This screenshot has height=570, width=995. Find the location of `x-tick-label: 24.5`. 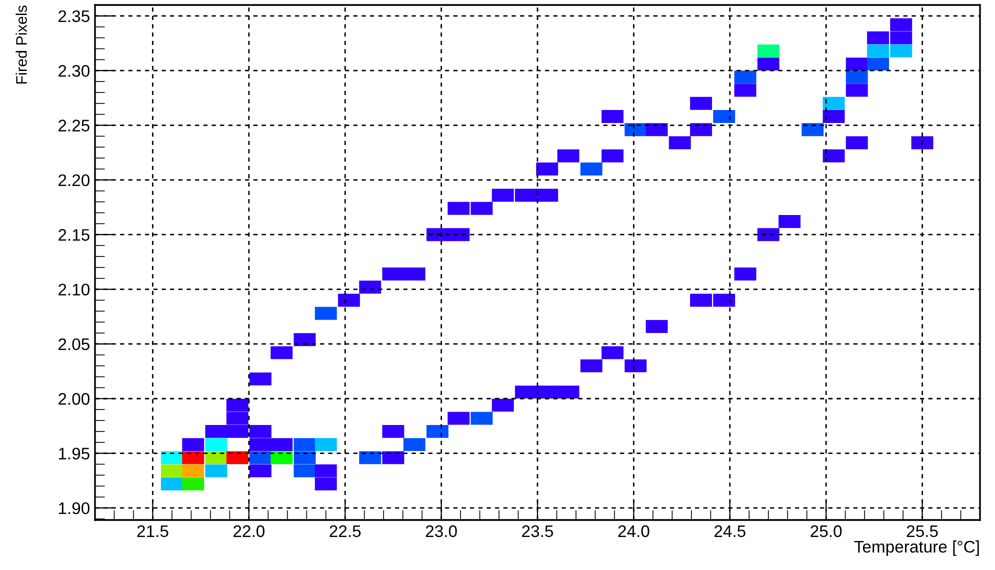

x-tick-label: 24.5 is located at coordinates (730, 531).